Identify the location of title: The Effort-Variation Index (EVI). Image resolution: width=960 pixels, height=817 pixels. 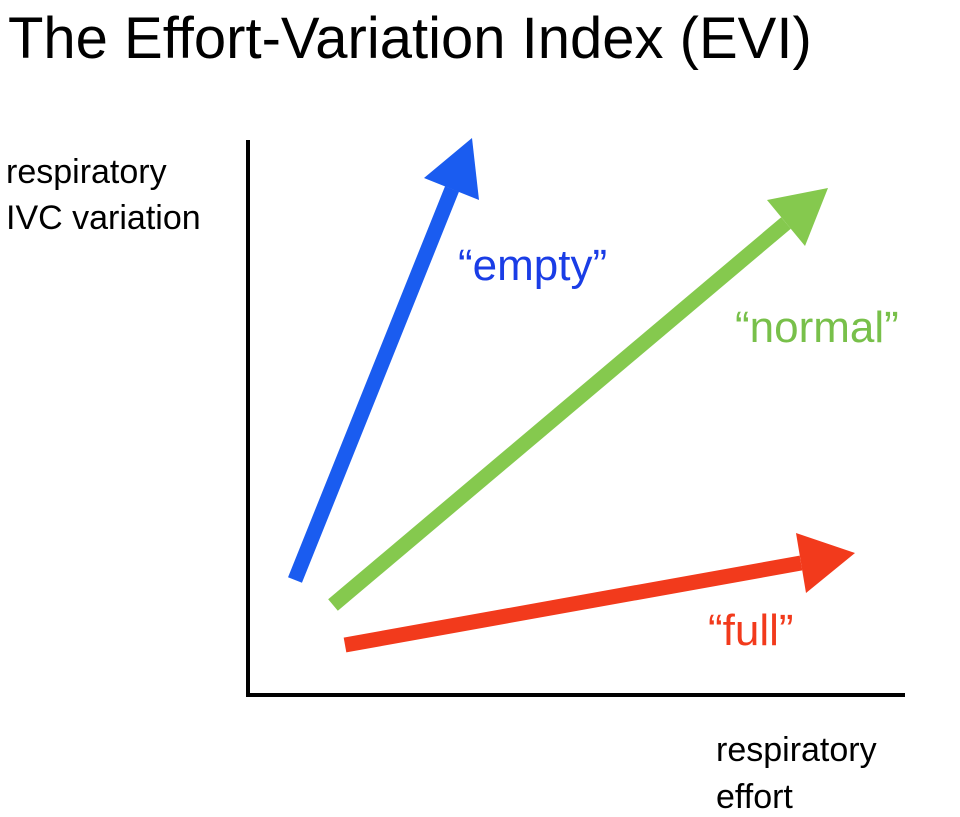
(410, 38).